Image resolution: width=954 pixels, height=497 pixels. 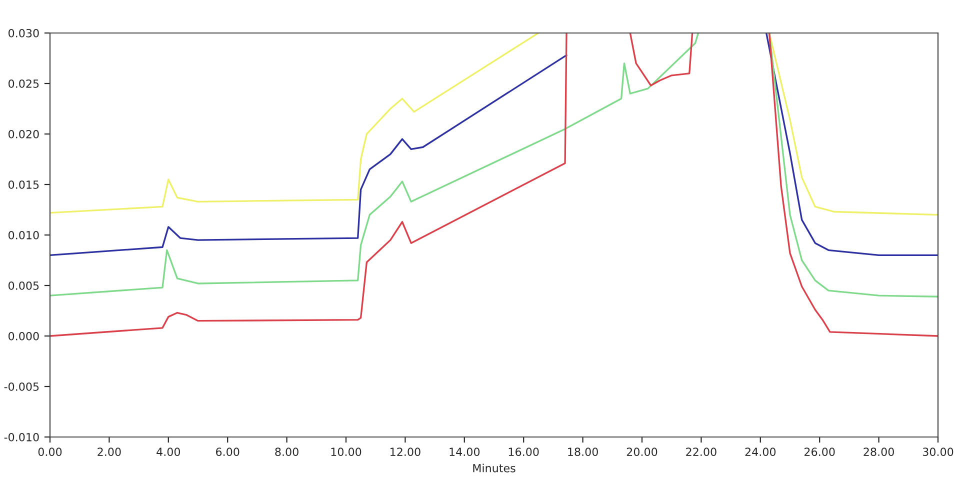 What do you see at coordinates (642, 452) in the screenshot?
I see `x-tick-label: 20.00` at bounding box center [642, 452].